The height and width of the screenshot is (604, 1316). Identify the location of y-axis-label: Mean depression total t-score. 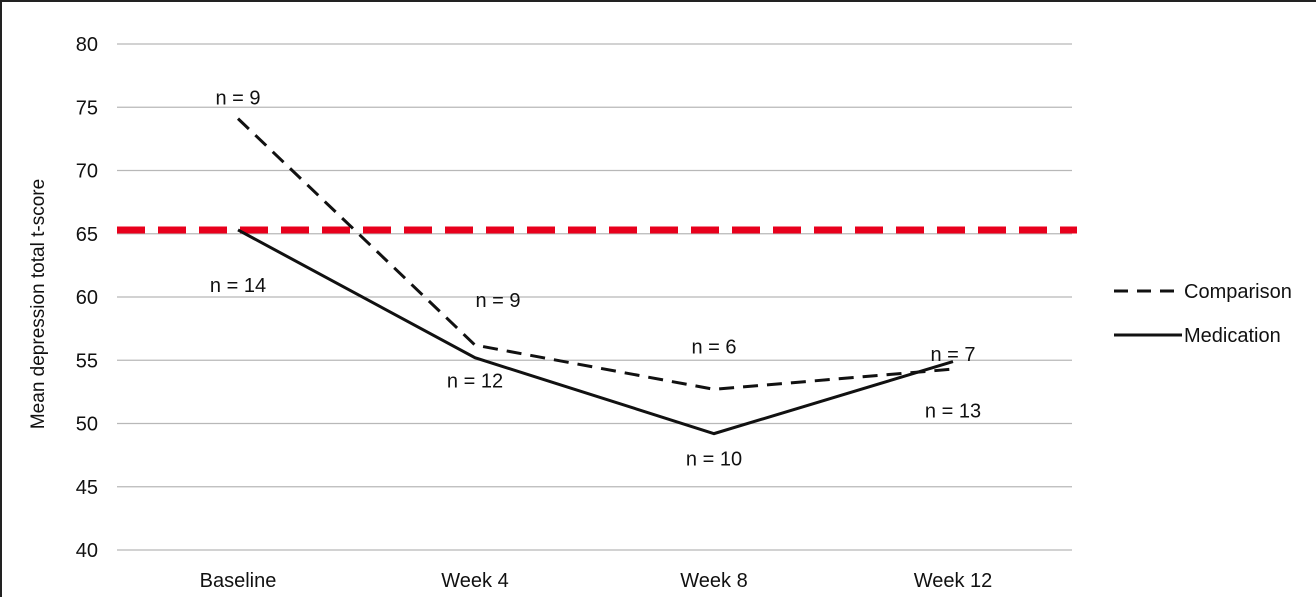
(38, 304).